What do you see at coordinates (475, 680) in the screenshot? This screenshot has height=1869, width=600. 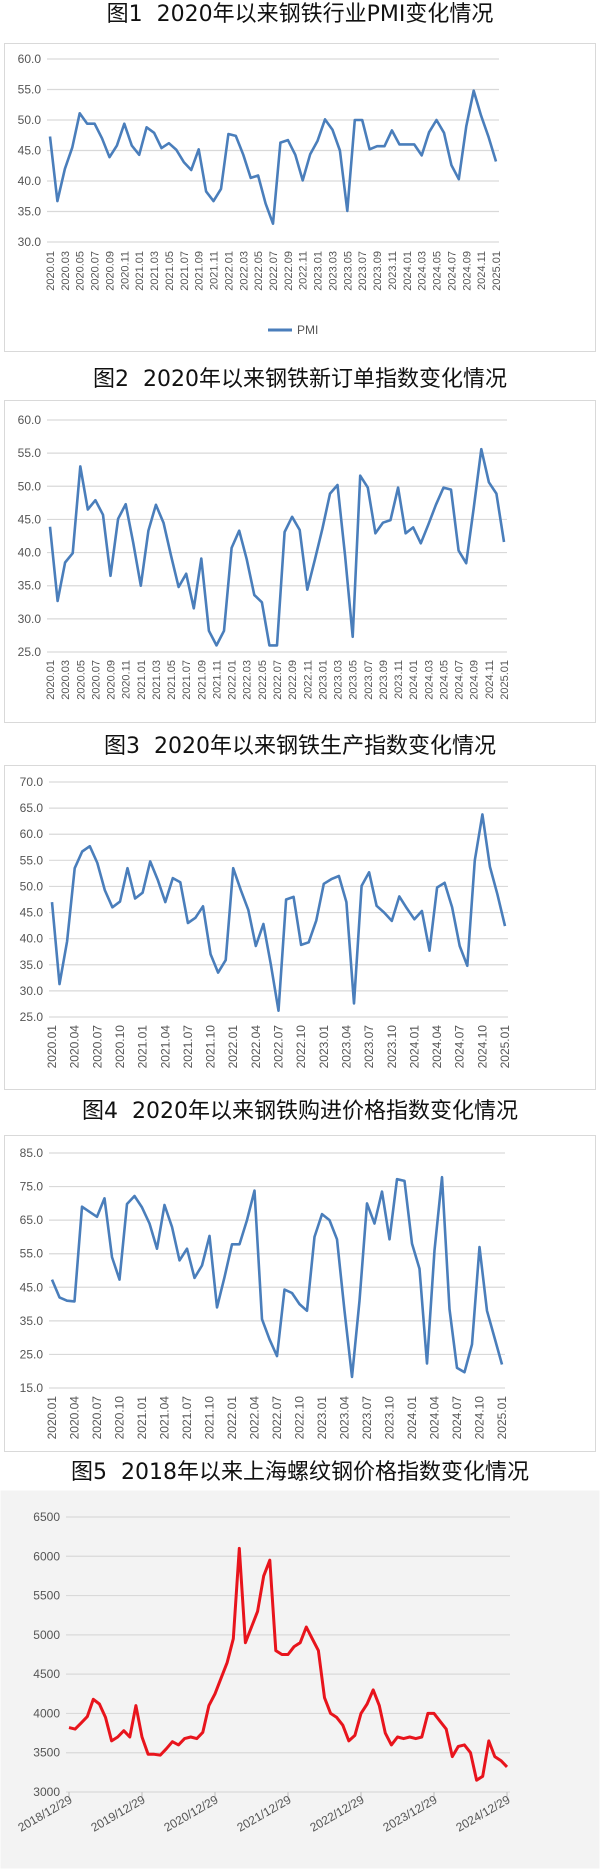 I see `x-tick-label: 2024.09` at bounding box center [475, 680].